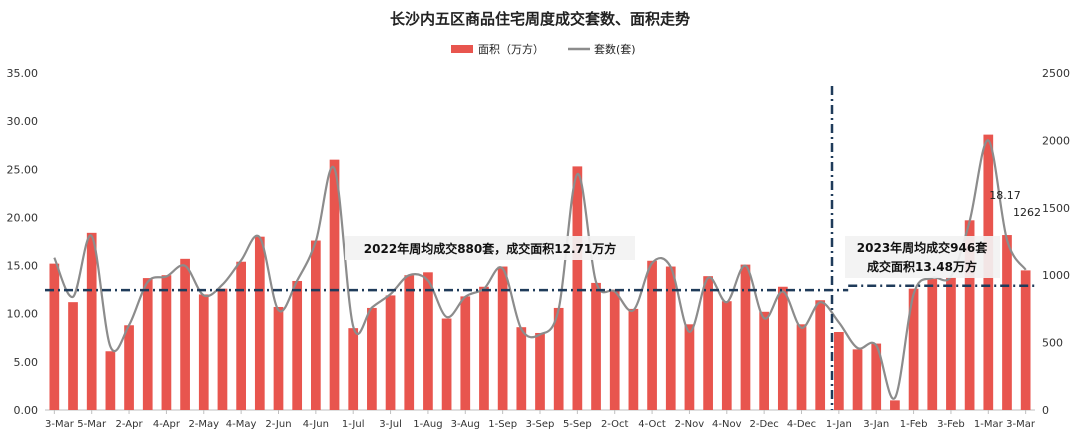  I want to click on y-right-tick-label: 500, so click(1052, 343).